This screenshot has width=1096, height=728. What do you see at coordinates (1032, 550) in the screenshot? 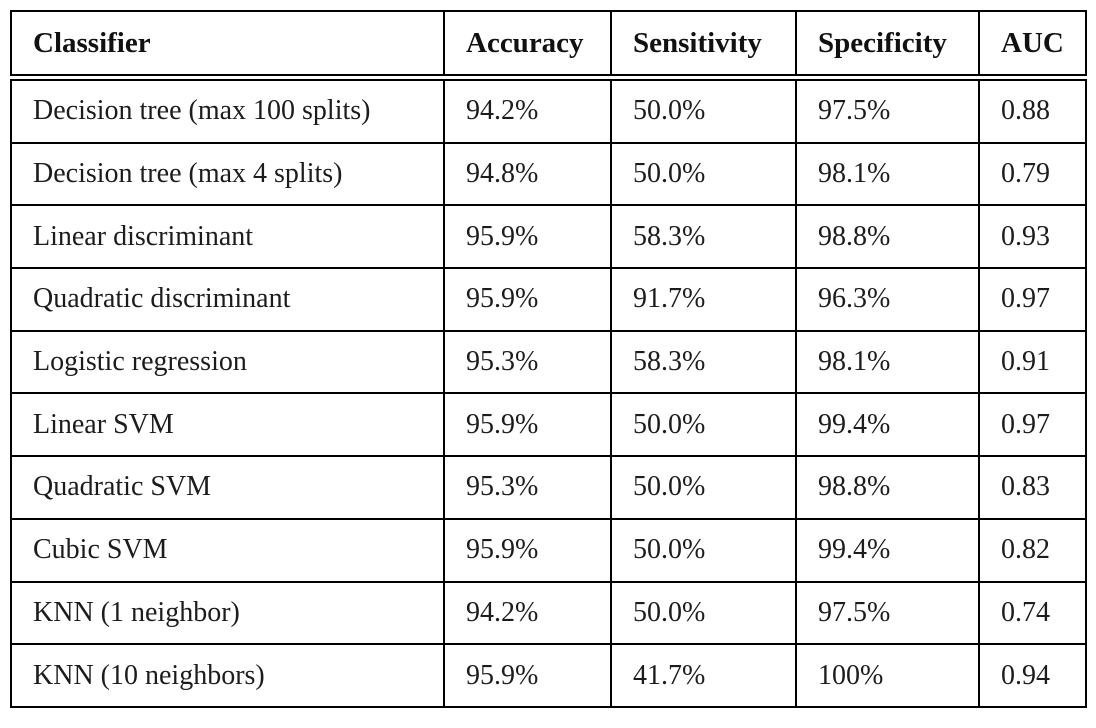
I see `cell-auc: 0.82` at bounding box center [1032, 550].